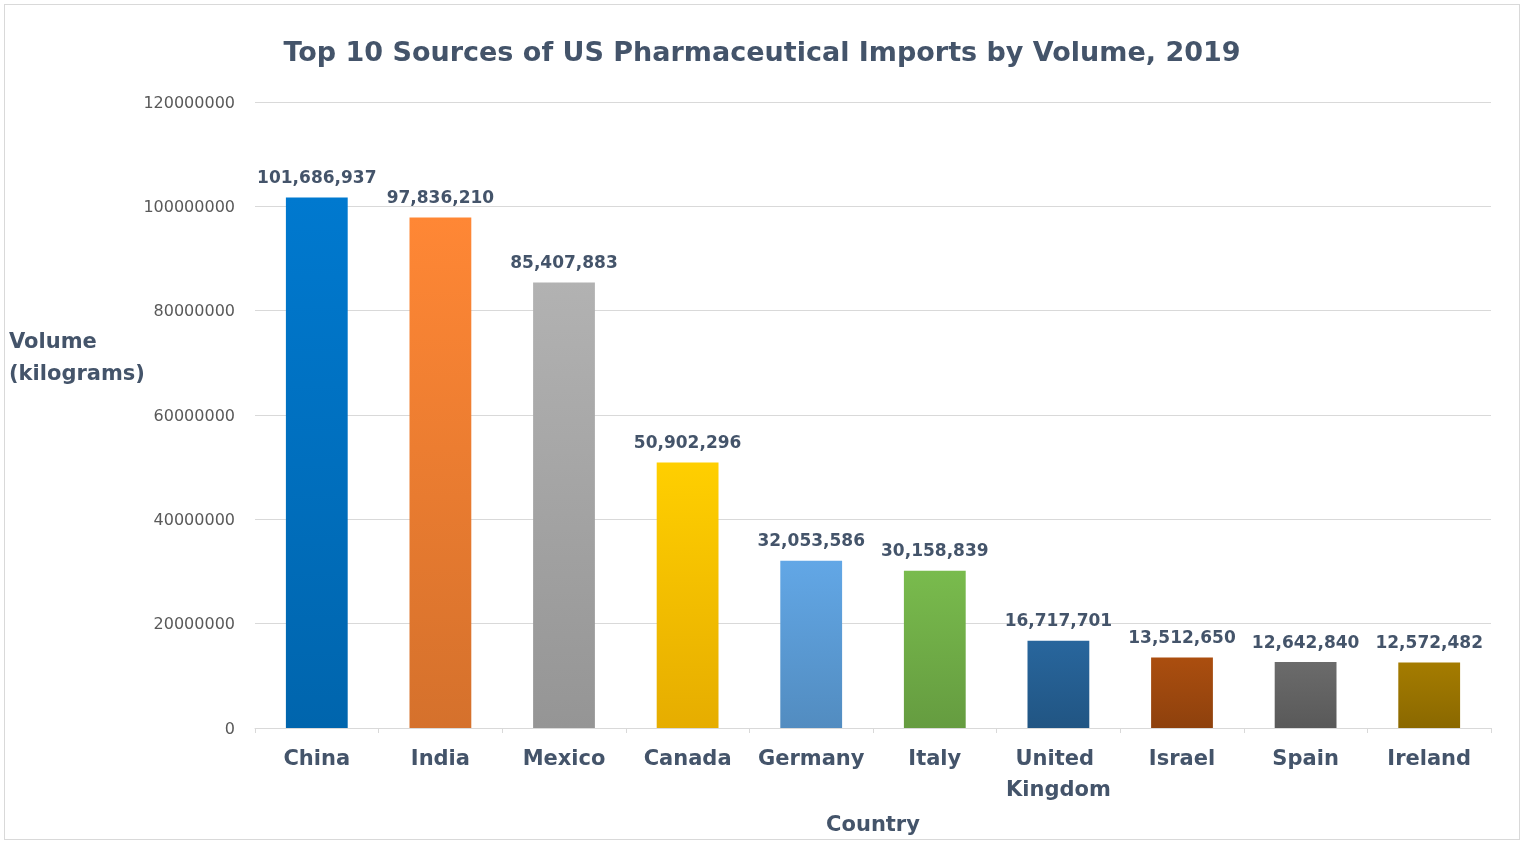 The height and width of the screenshot is (844, 1528). Describe the element at coordinates (811, 757) in the screenshot. I see `x-tick-label: Germany` at that location.